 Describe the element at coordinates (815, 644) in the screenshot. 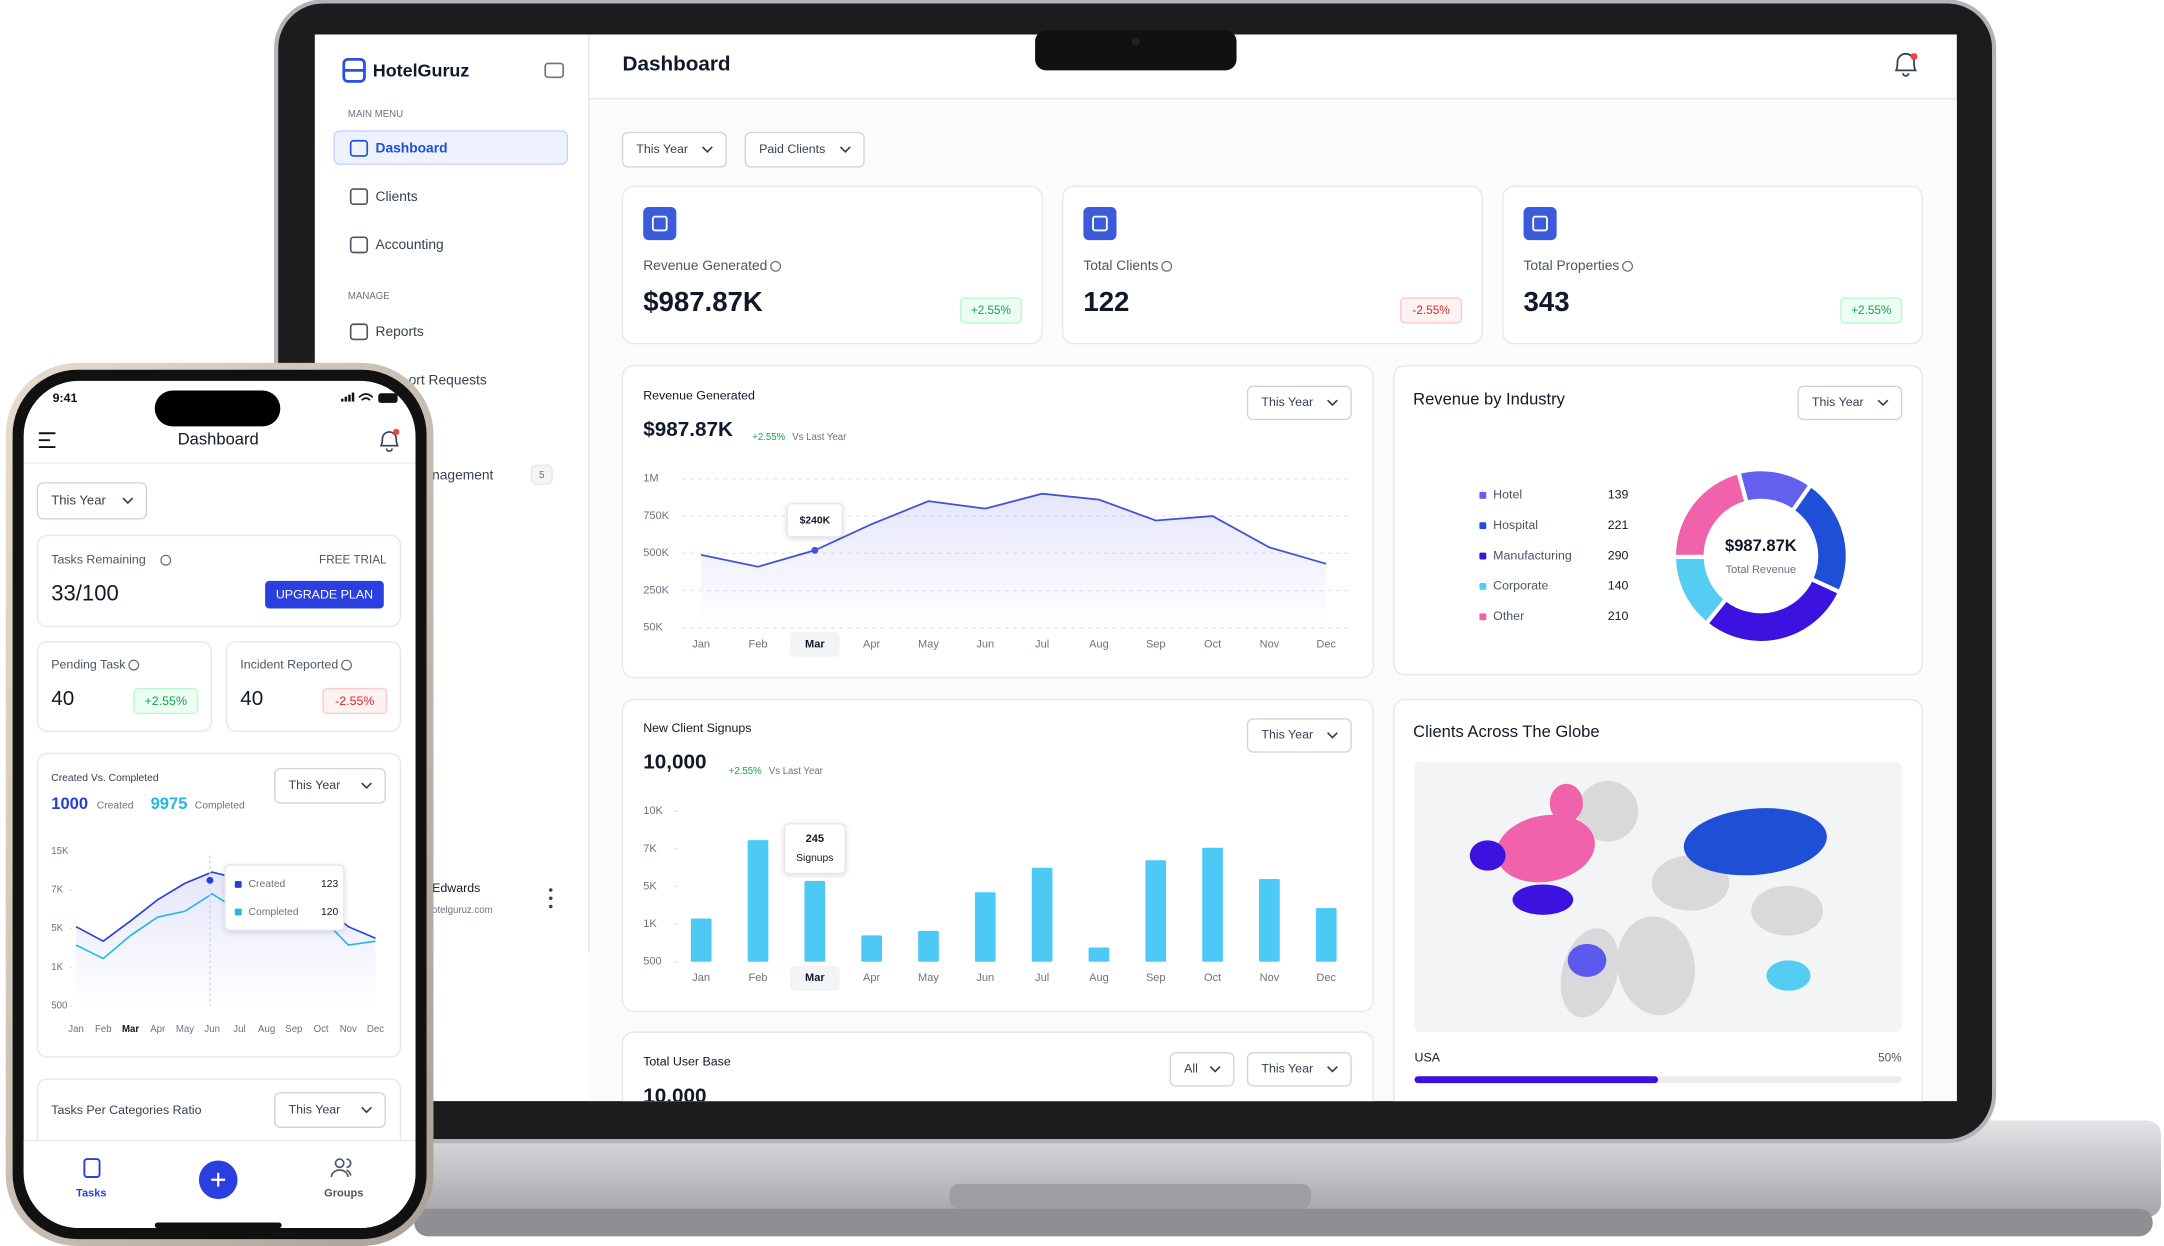

I see `x-tick-label: Mar` at that location.